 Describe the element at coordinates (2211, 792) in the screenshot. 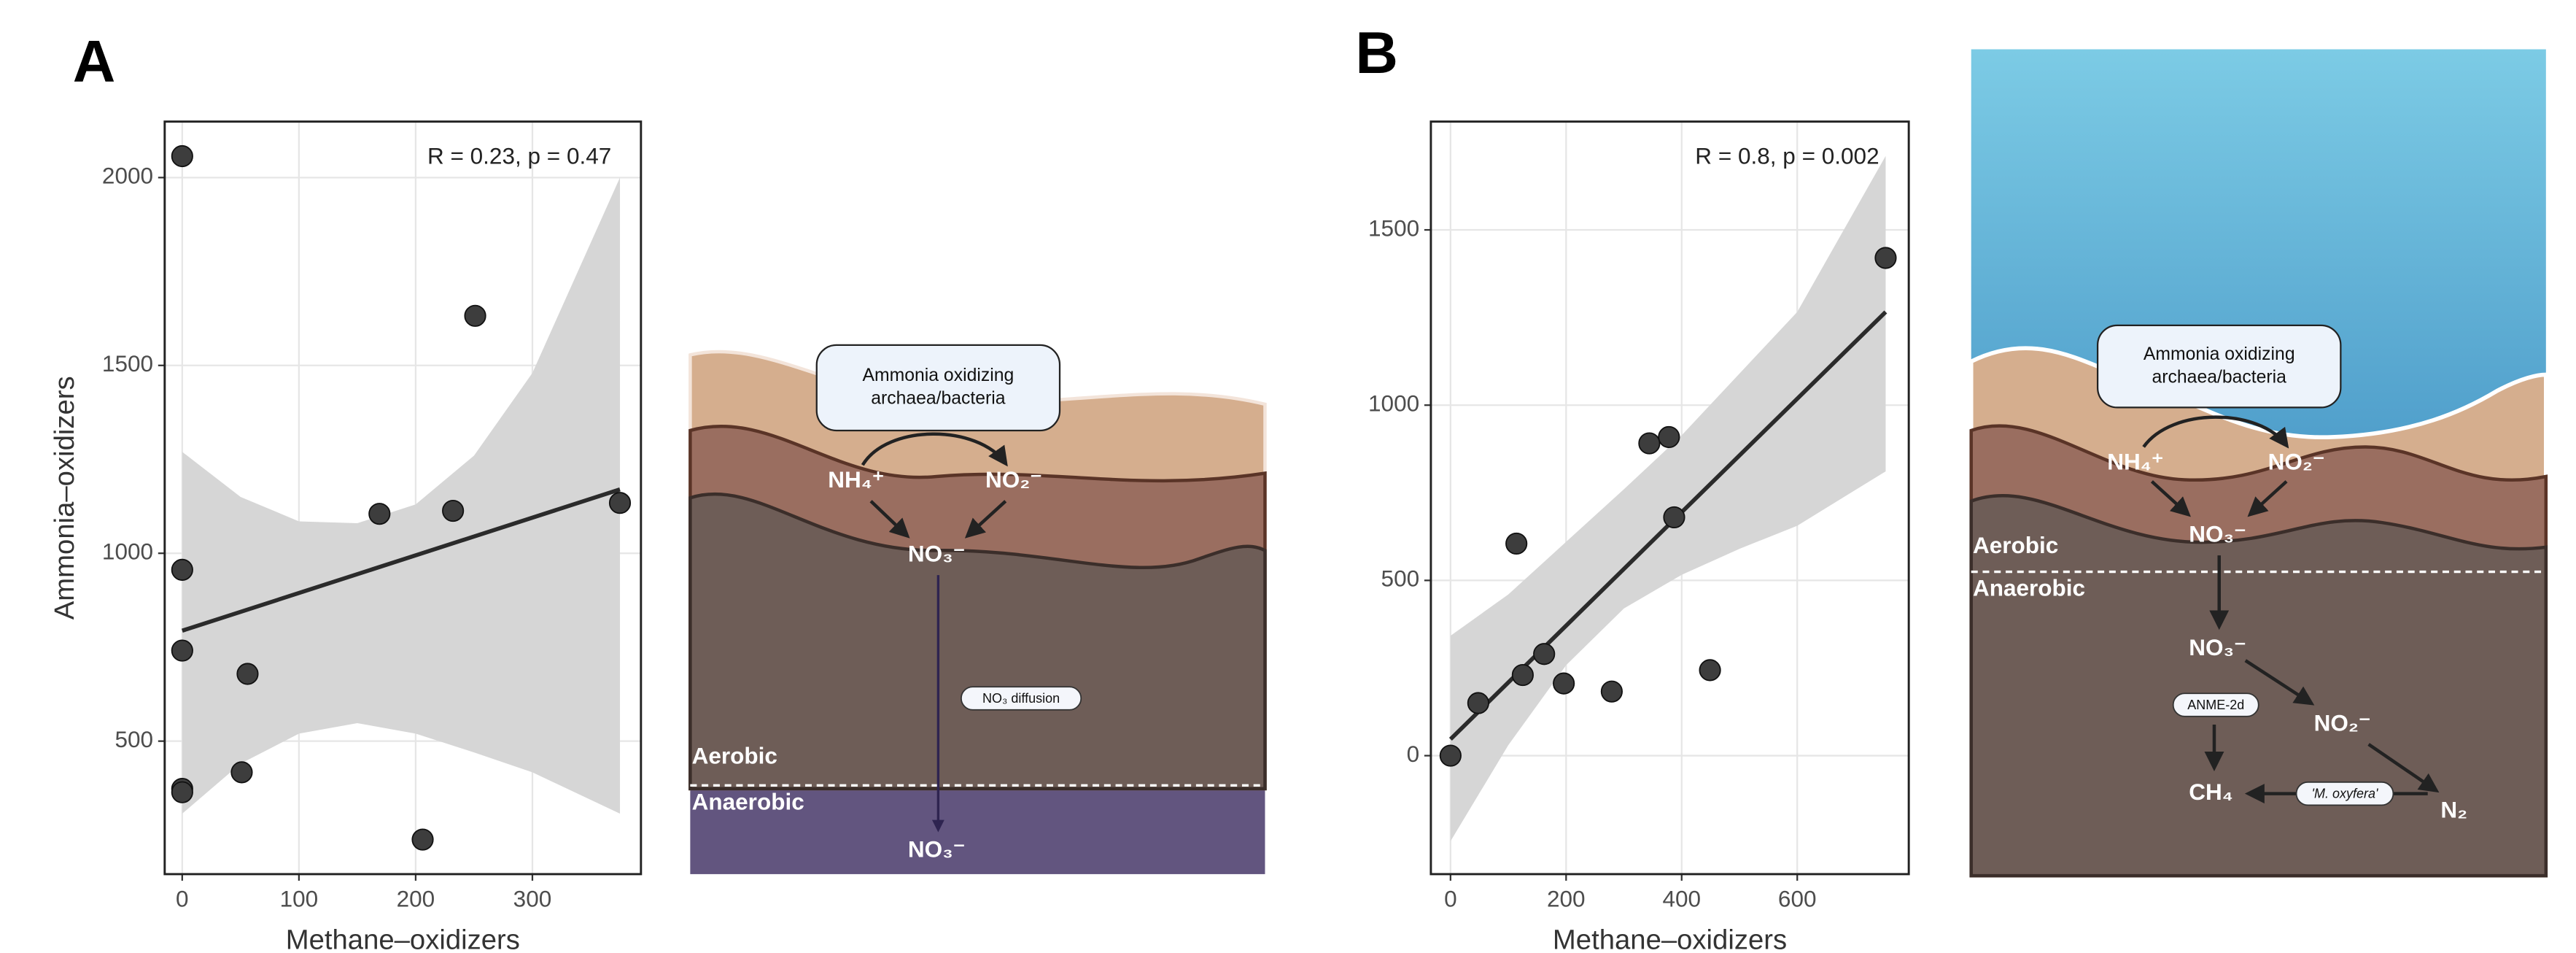

I see `ch4: CH₄` at that location.